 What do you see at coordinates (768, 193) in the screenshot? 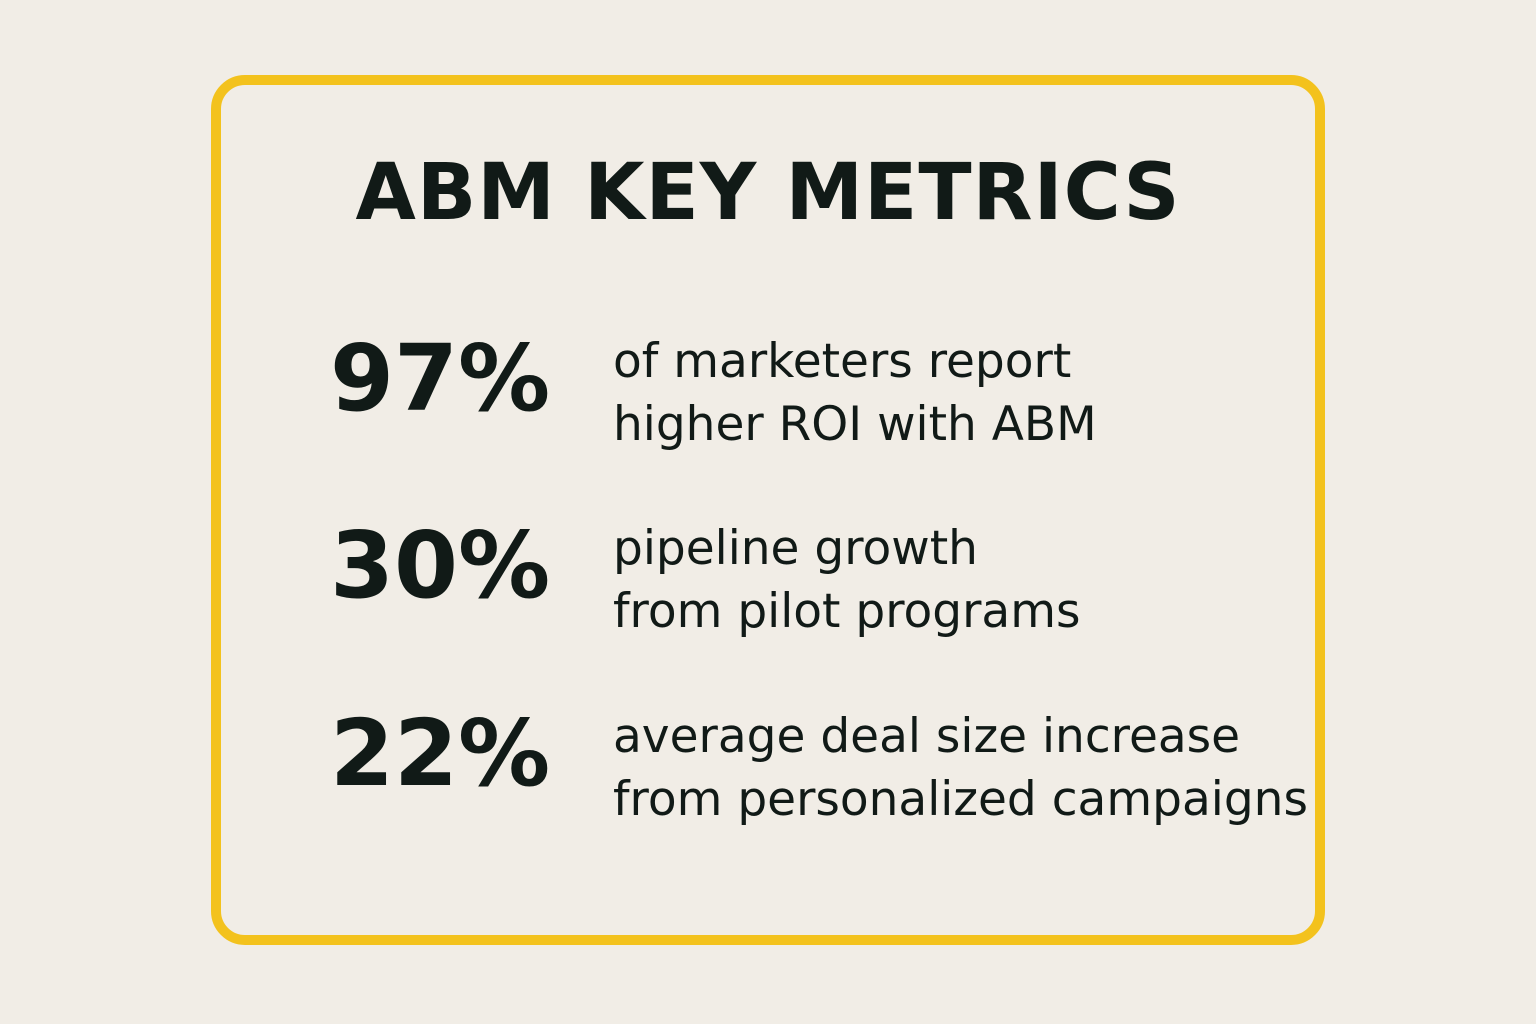
I see `title: ABM KEY METRICS` at bounding box center [768, 193].